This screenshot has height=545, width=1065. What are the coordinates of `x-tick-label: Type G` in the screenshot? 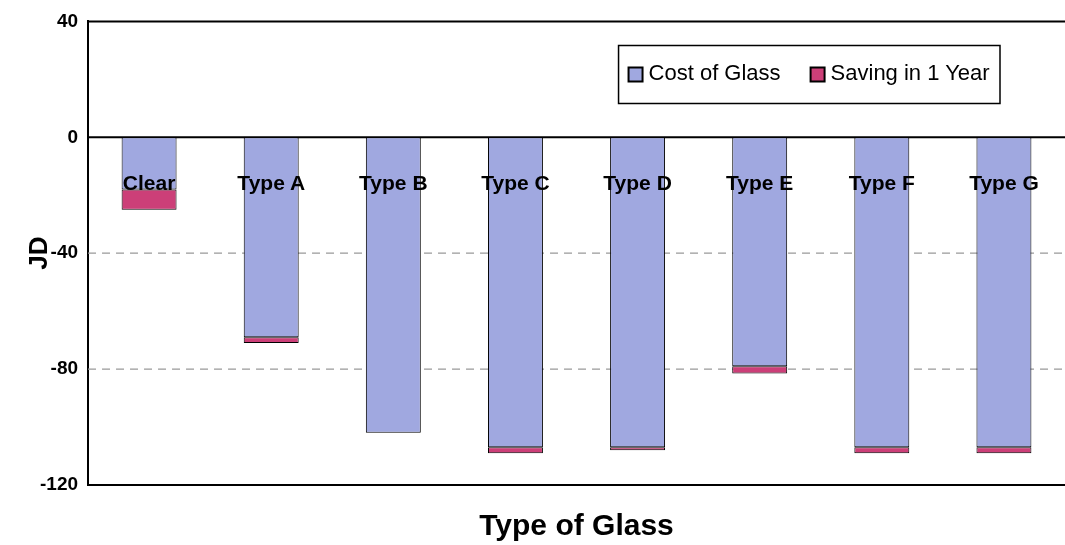 It's located at (1004, 183).